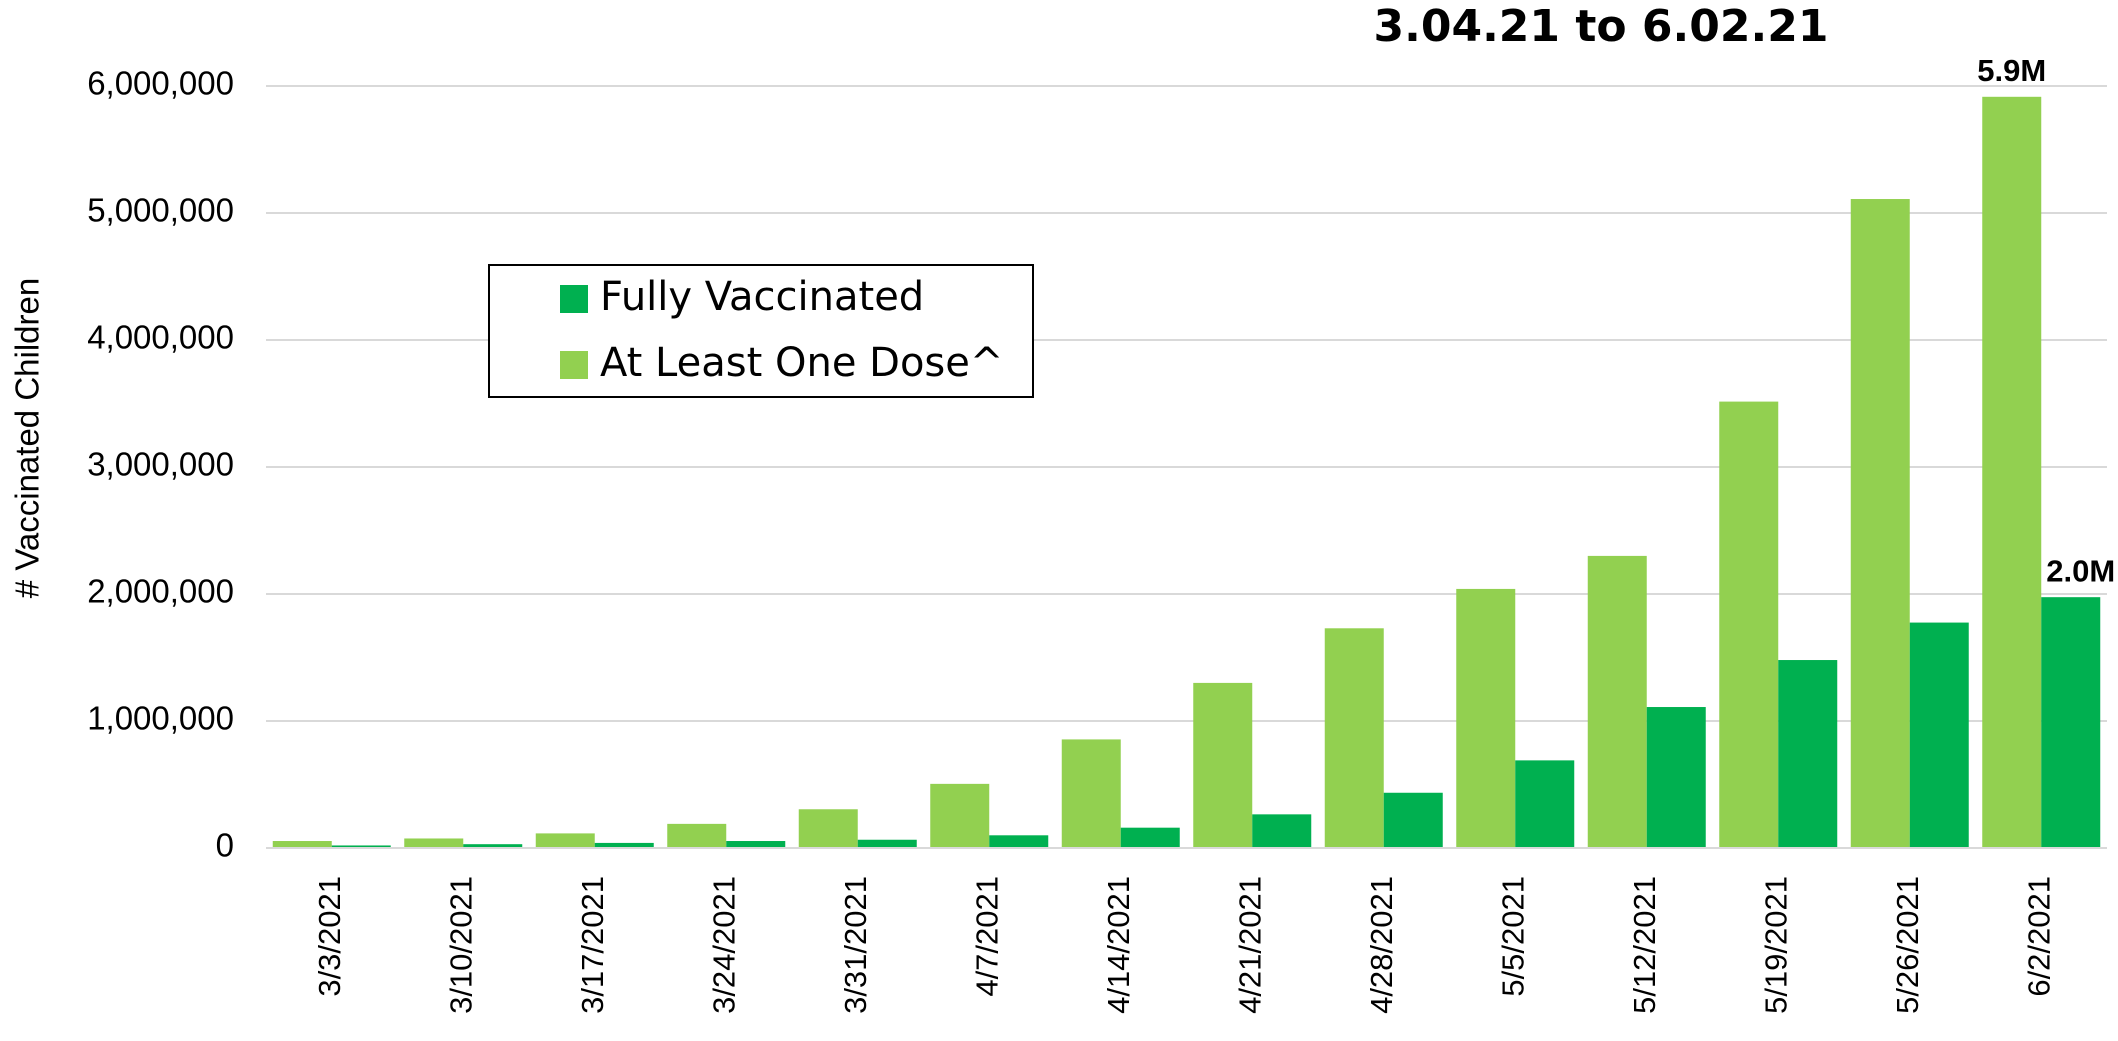 The width and height of the screenshot is (2118, 1041). I want to click on legend-label: Fully Vaccinated, so click(762, 297).